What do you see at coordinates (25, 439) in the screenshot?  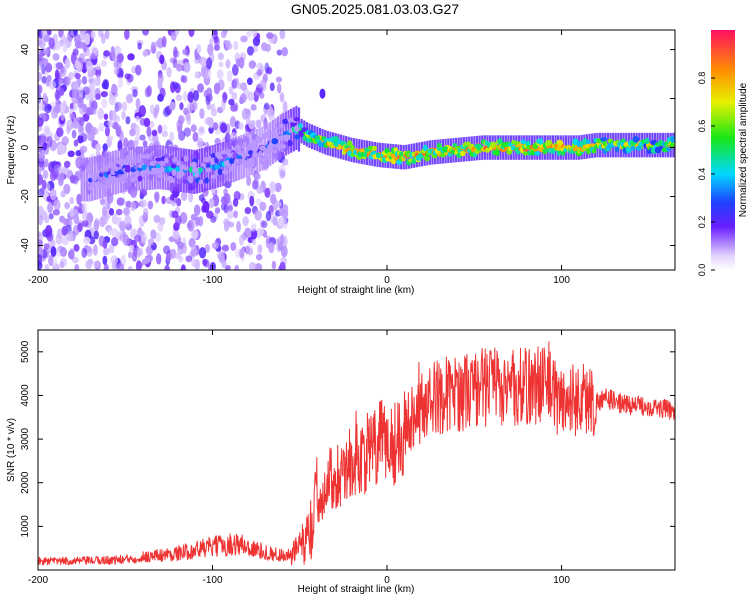 I see `snr-y-tick-label: 3000` at bounding box center [25, 439].